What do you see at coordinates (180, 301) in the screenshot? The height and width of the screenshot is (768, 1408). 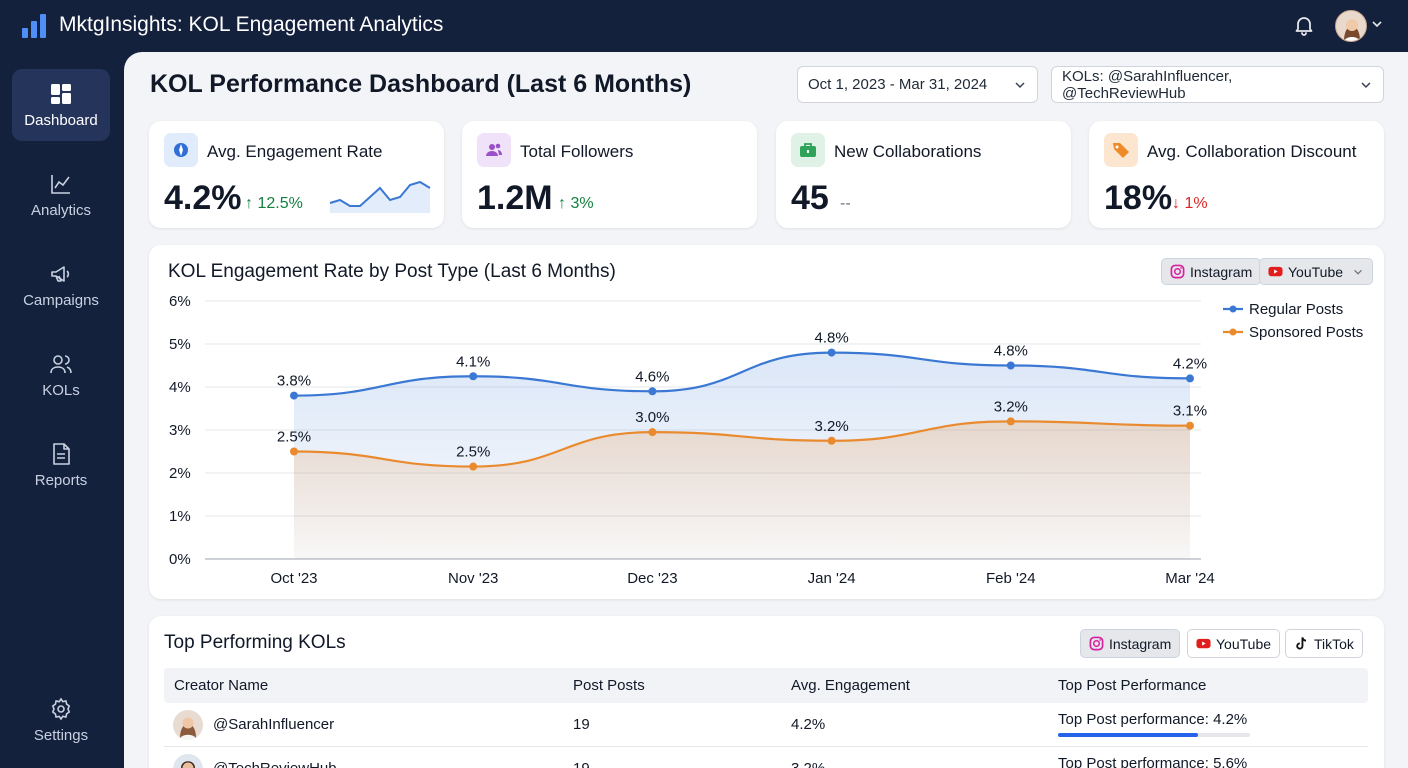 I see `y-tick-label: 6%` at bounding box center [180, 301].